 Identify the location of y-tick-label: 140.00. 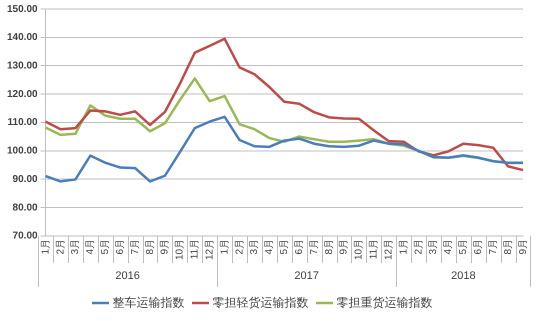
(22, 38).